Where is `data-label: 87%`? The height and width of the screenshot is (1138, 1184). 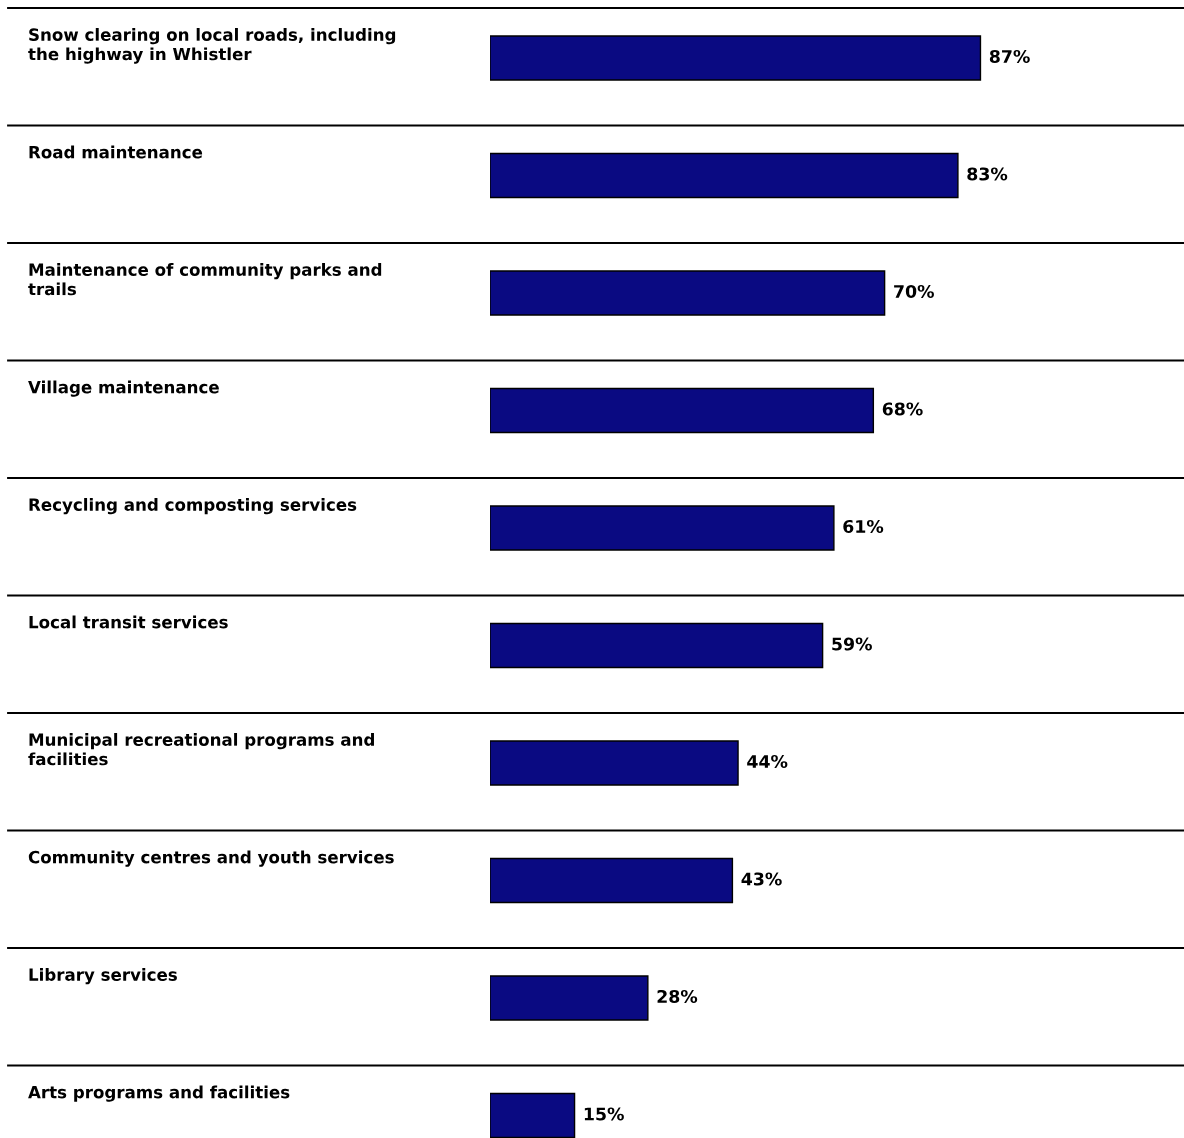 data-label: 87% is located at coordinates (1009, 56).